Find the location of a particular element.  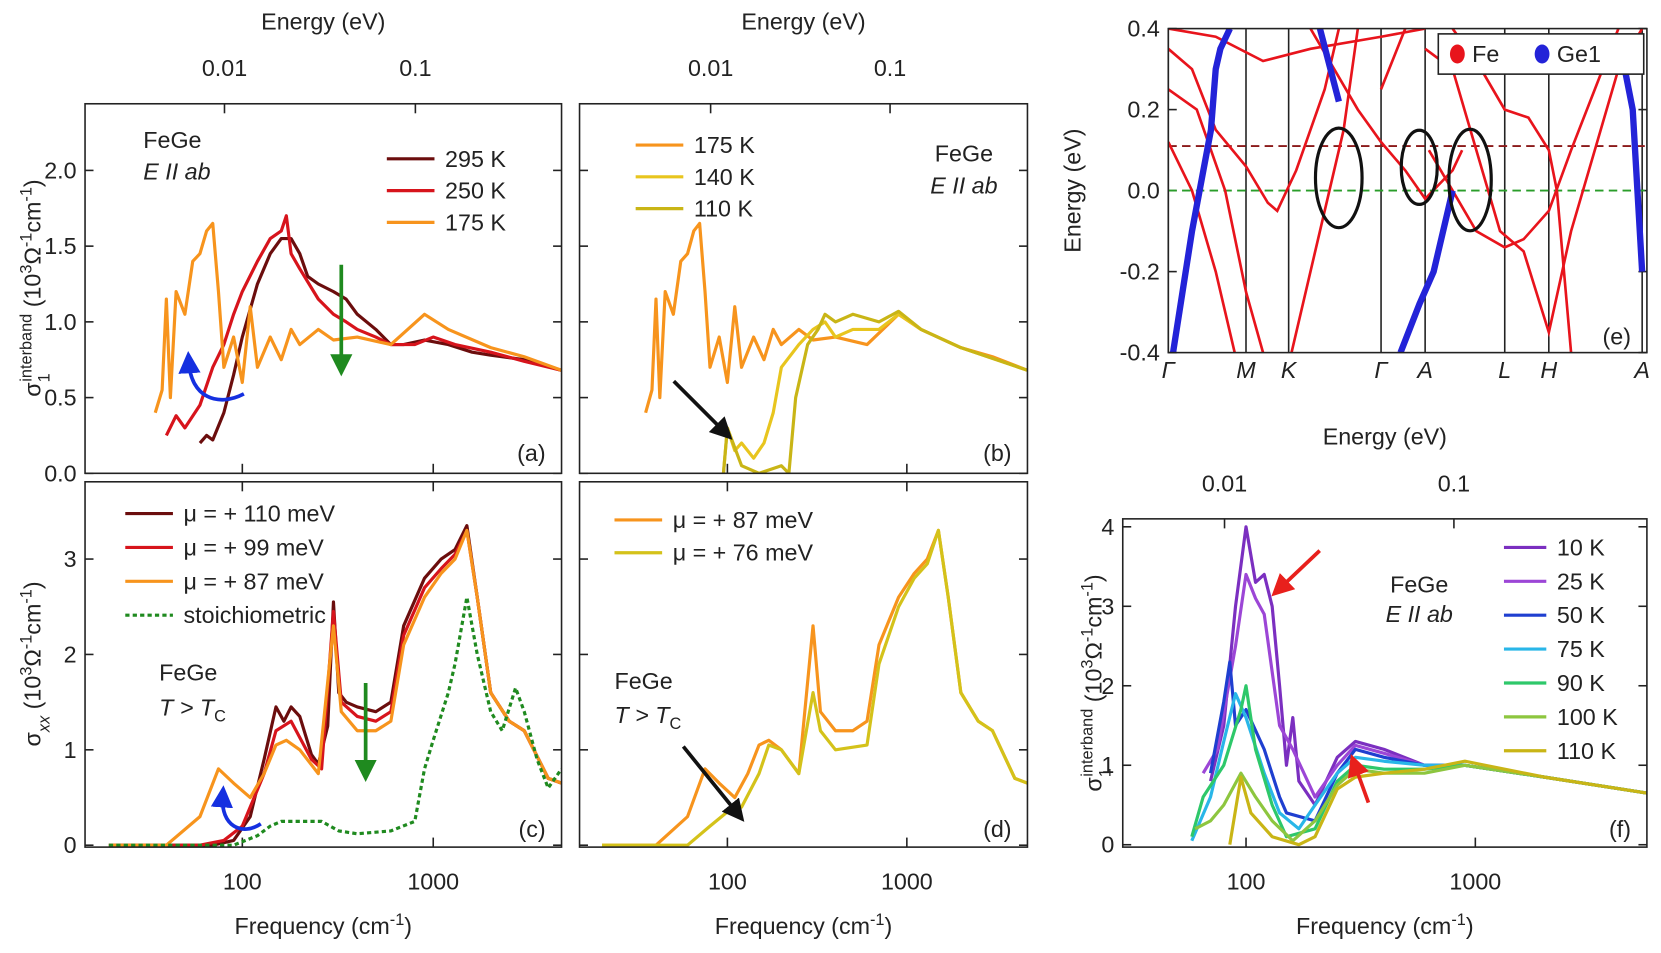

x-tick-label: 1000 is located at coordinates (907, 881).